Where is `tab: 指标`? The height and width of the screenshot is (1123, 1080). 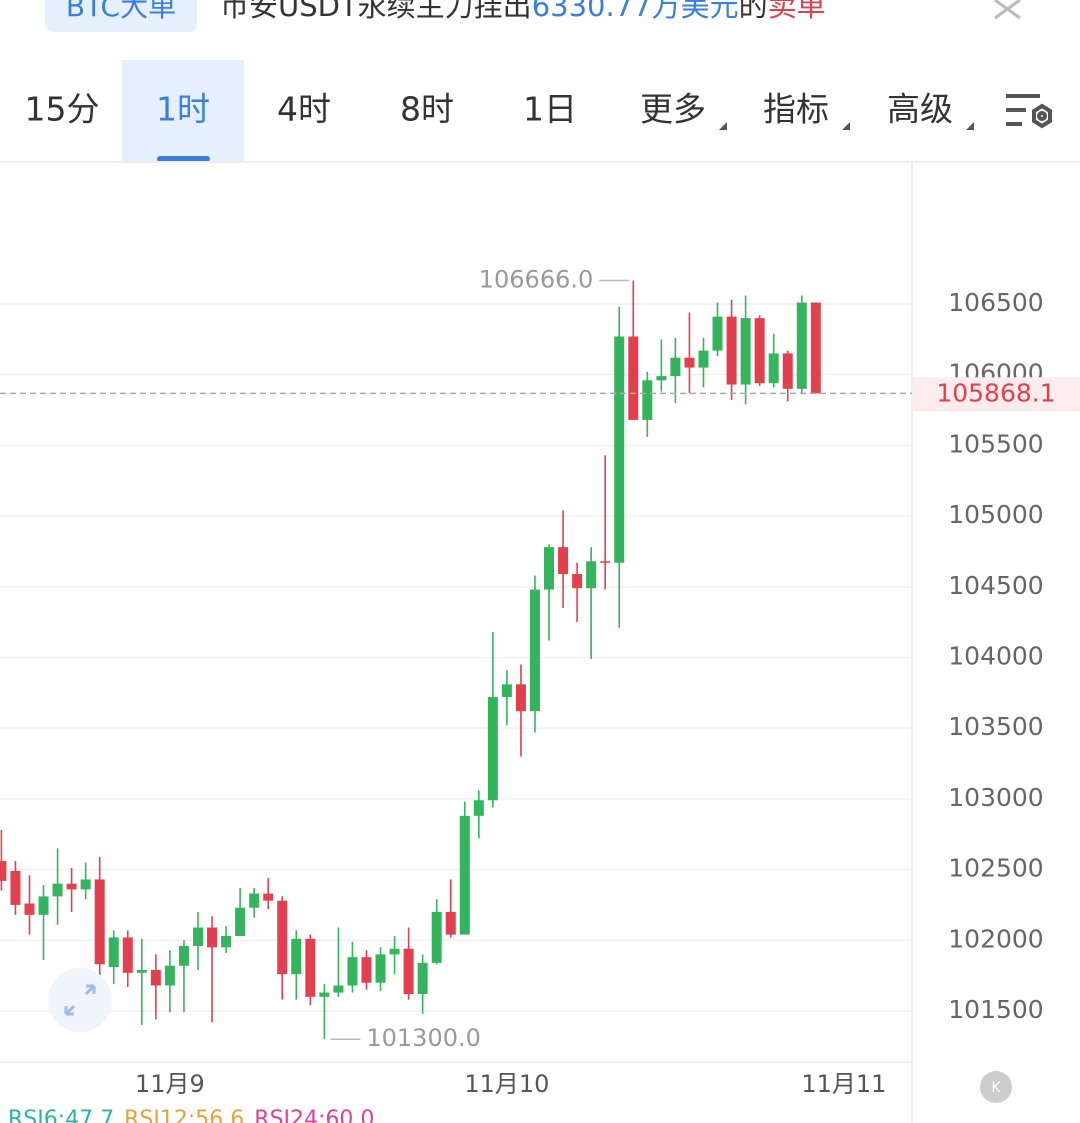 tab: 指标 is located at coordinates (796, 109).